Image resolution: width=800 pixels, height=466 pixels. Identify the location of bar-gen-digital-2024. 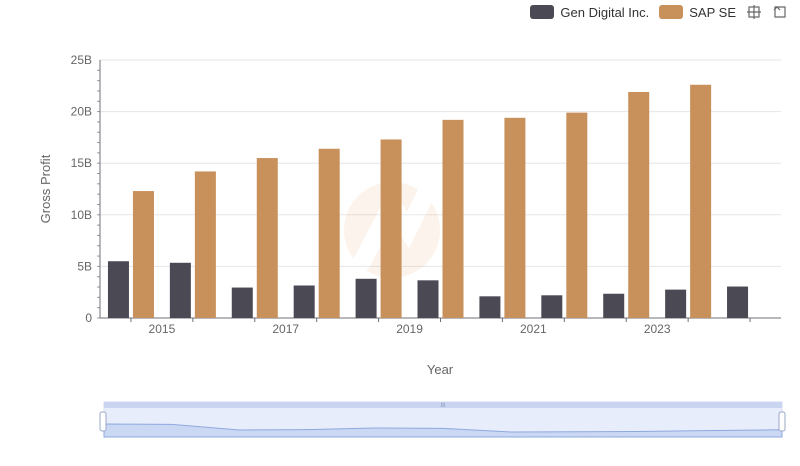
(738, 302).